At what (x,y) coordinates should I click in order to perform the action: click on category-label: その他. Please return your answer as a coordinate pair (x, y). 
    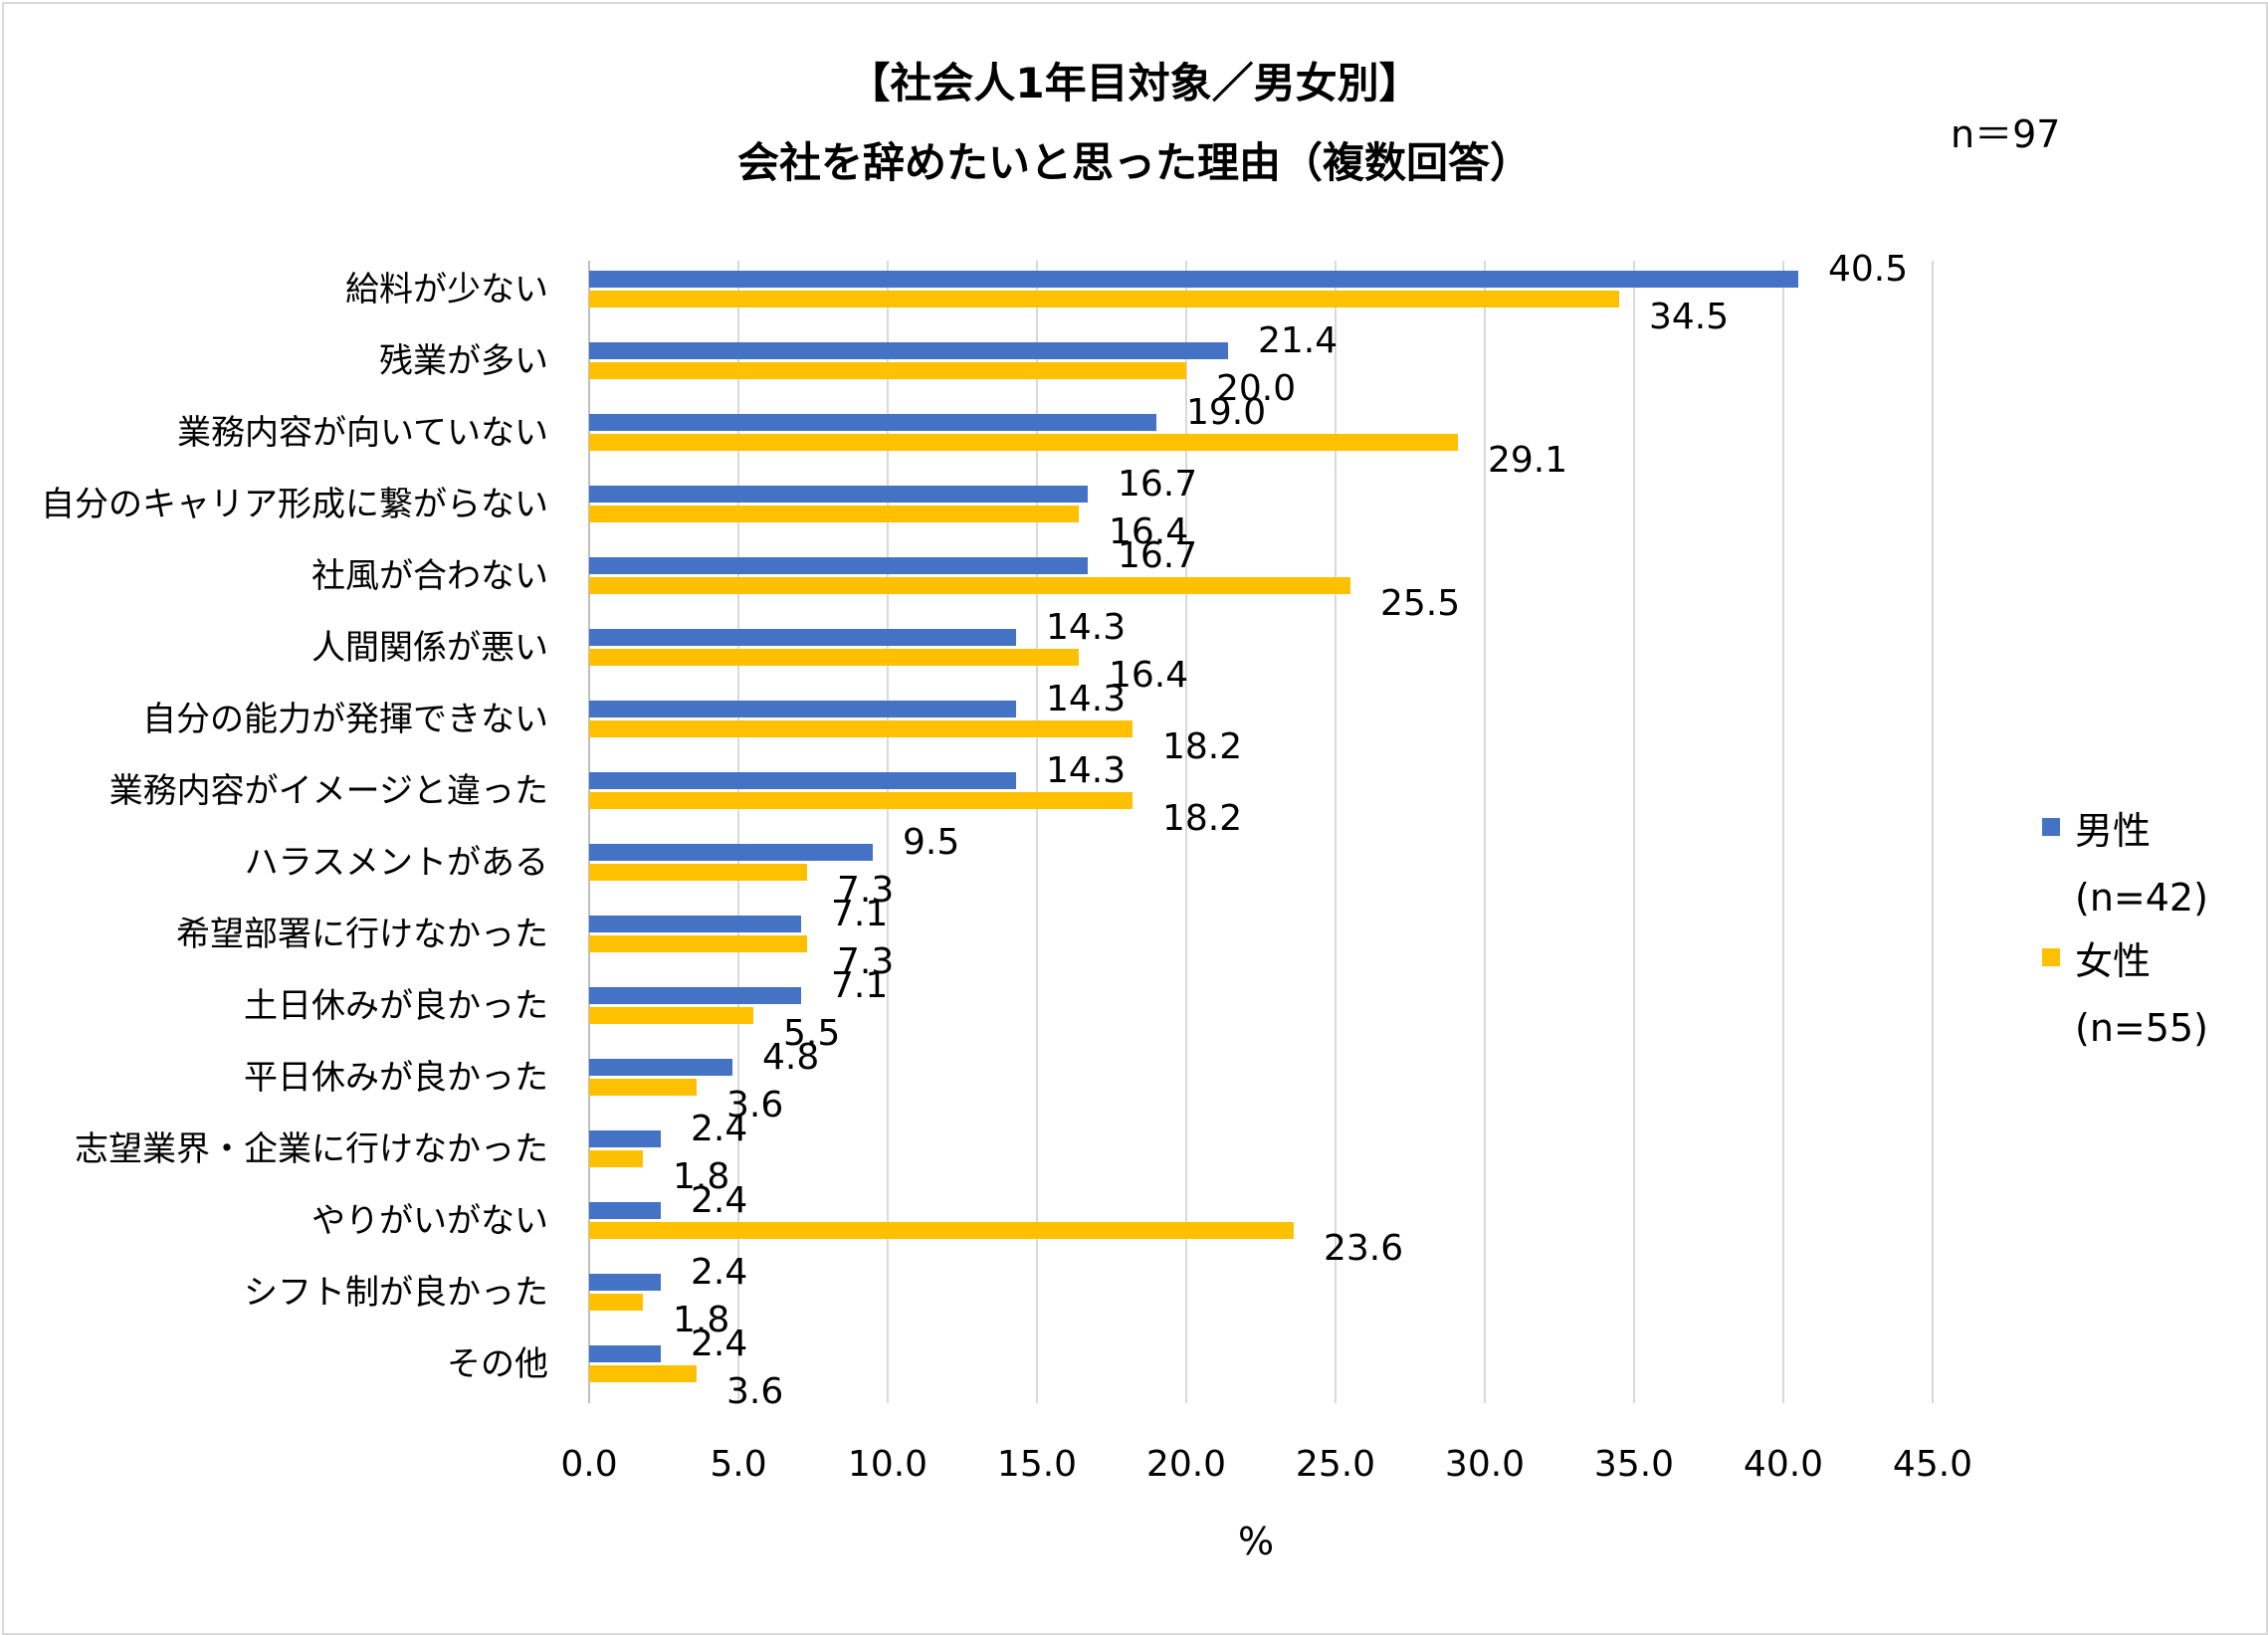
    Looking at the image, I should click on (497, 1364).